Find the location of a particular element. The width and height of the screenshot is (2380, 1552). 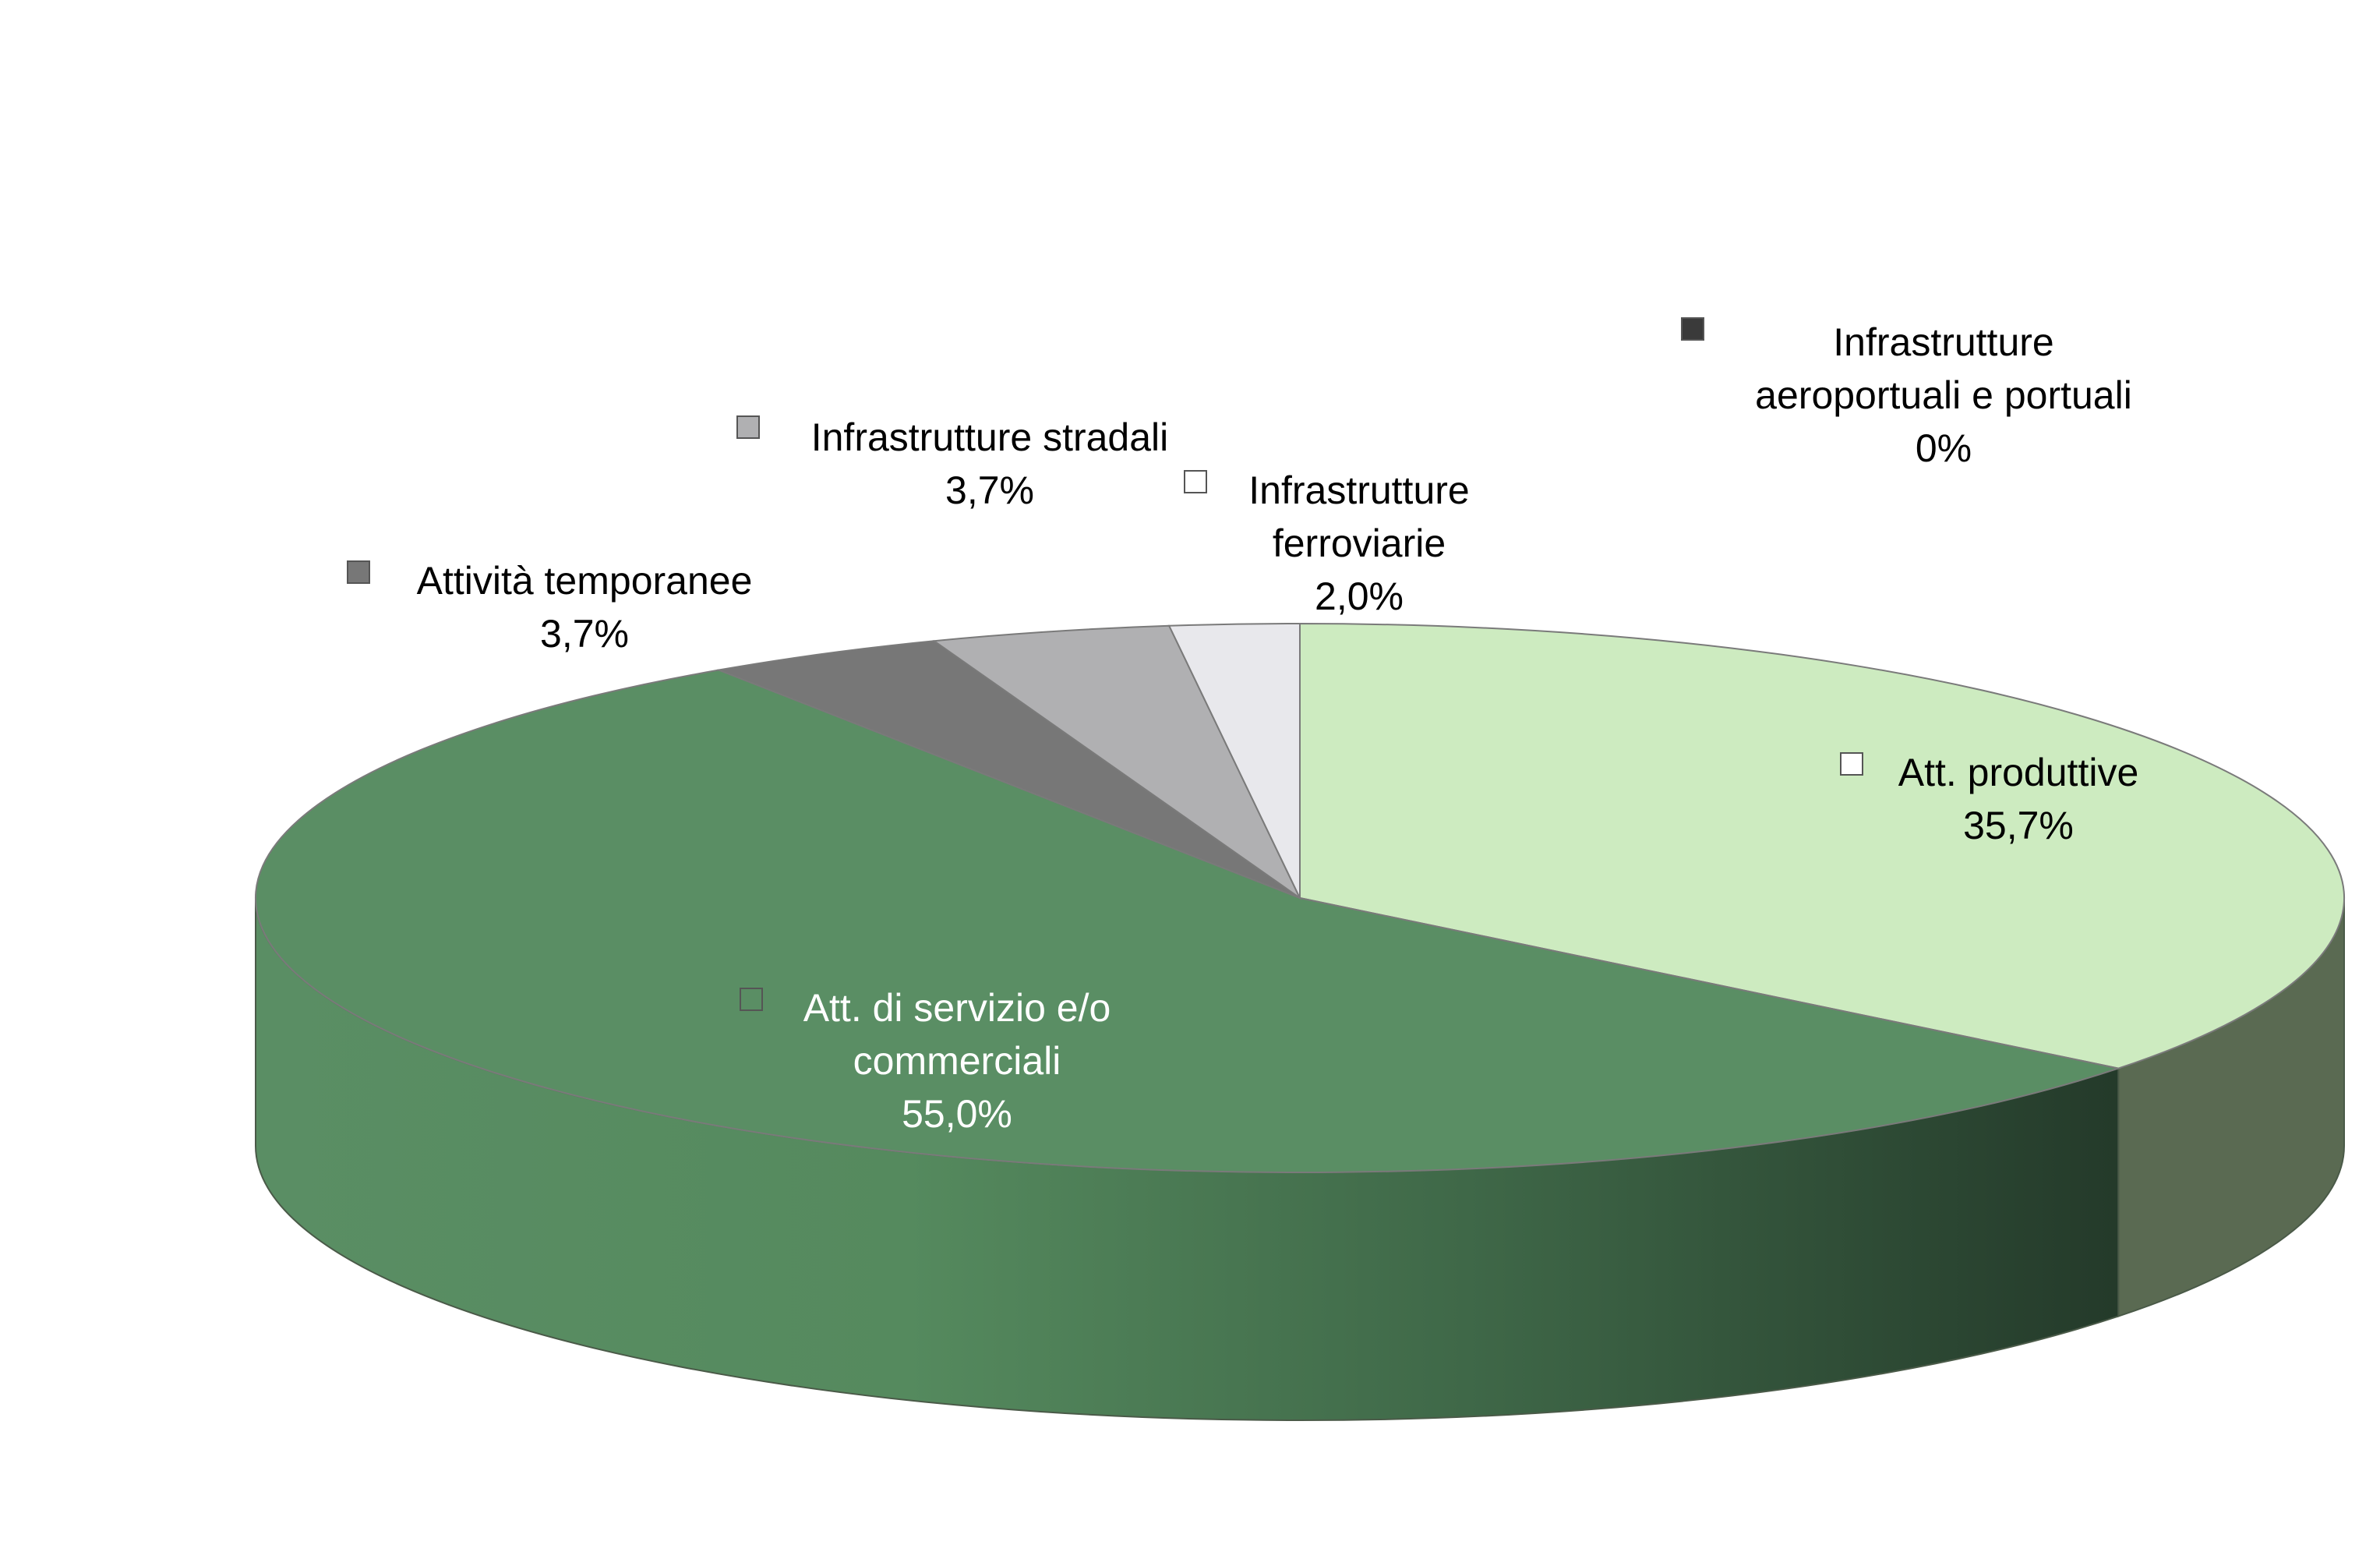

slice-label-text-0: Att. produttive 35,7% is located at coordinates (2019, 799).